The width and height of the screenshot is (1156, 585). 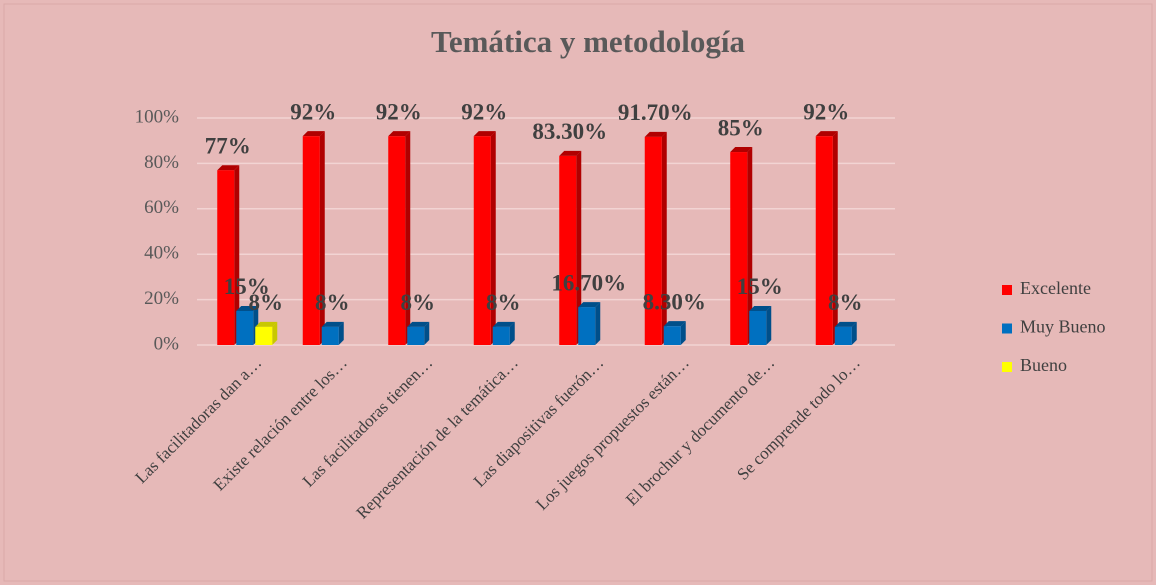 What do you see at coordinates (228, 145) in the screenshot?
I see `data-label: 77%` at bounding box center [228, 145].